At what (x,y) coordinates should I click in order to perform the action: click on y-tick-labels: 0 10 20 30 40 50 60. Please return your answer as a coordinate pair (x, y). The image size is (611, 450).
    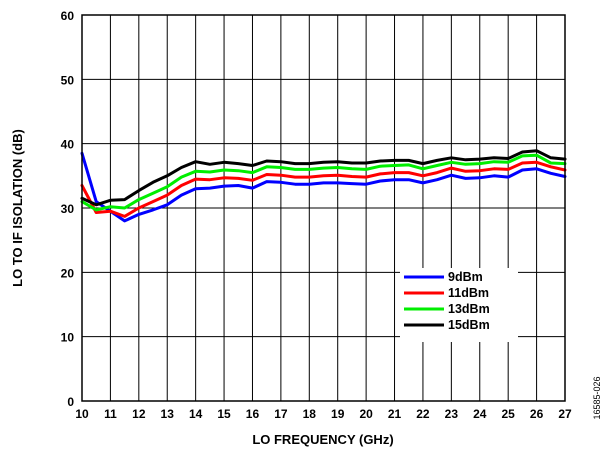
    Looking at the image, I should click on (68, 209).